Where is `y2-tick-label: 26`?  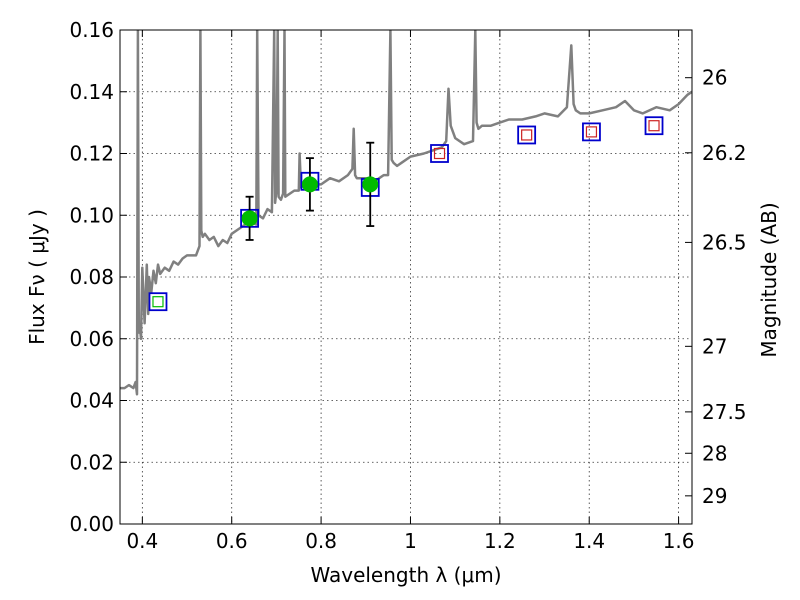
y2-tick-label: 26 is located at coordinates (714, 78).